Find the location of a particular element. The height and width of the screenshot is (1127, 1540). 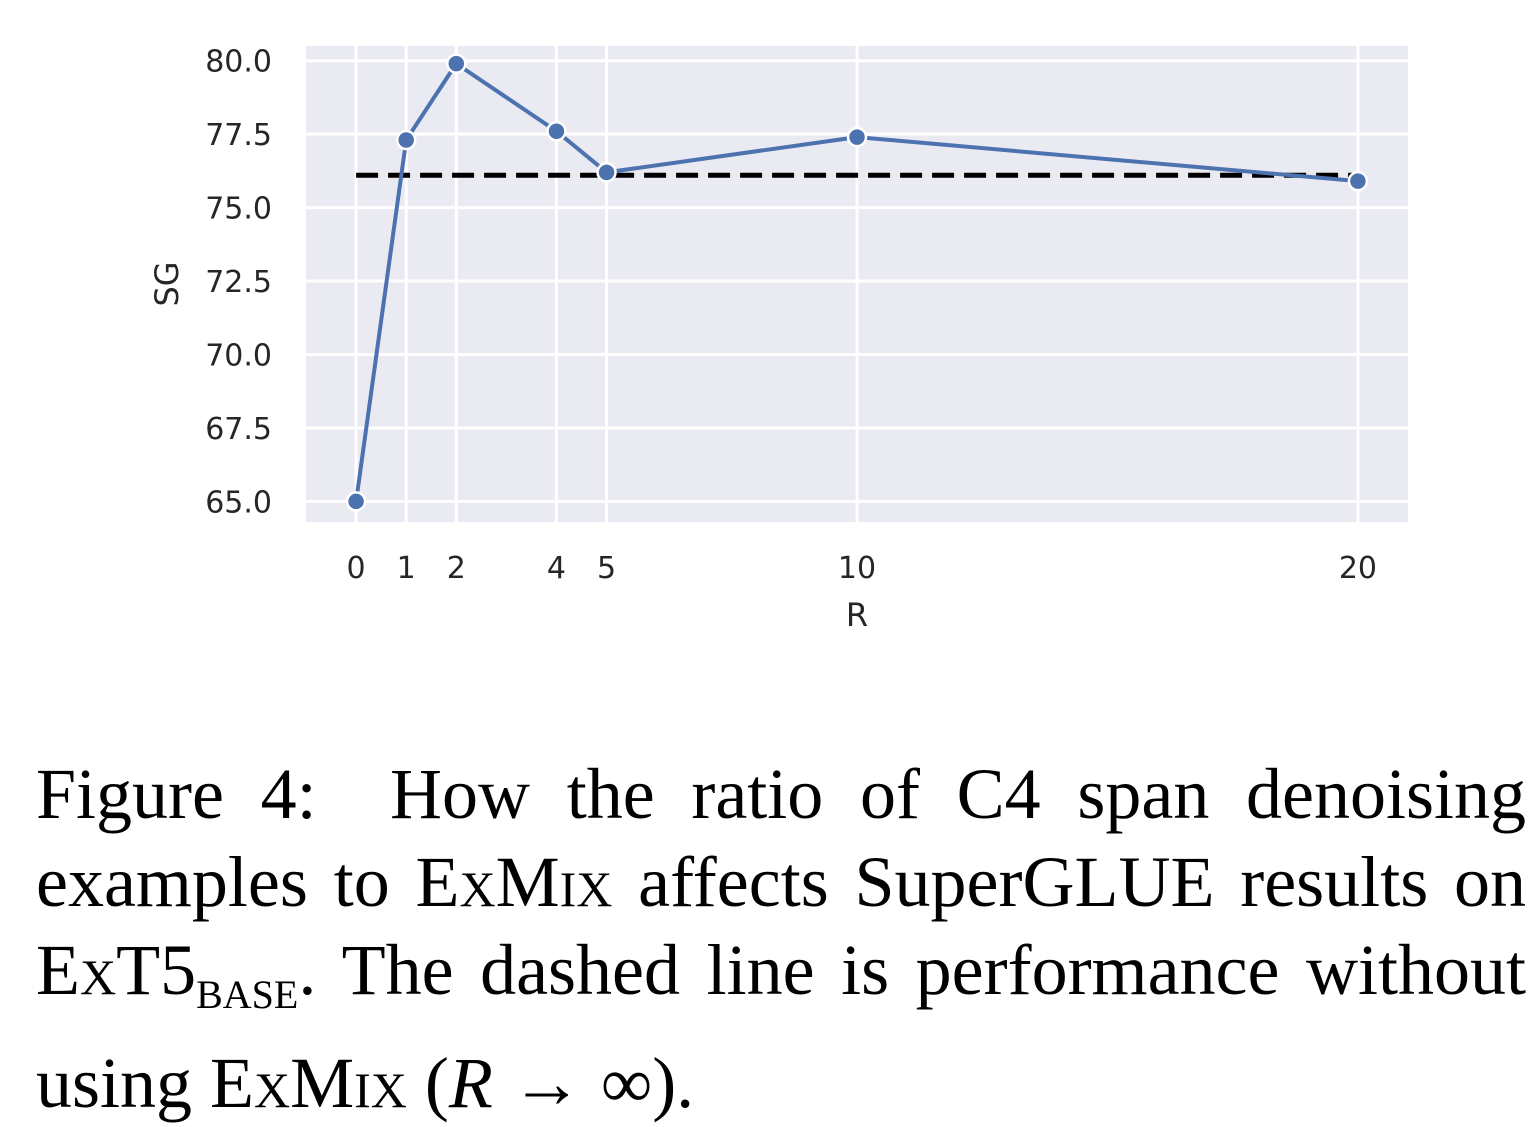

y-tick-label: 80.0 is located at coordinates (238, 62).